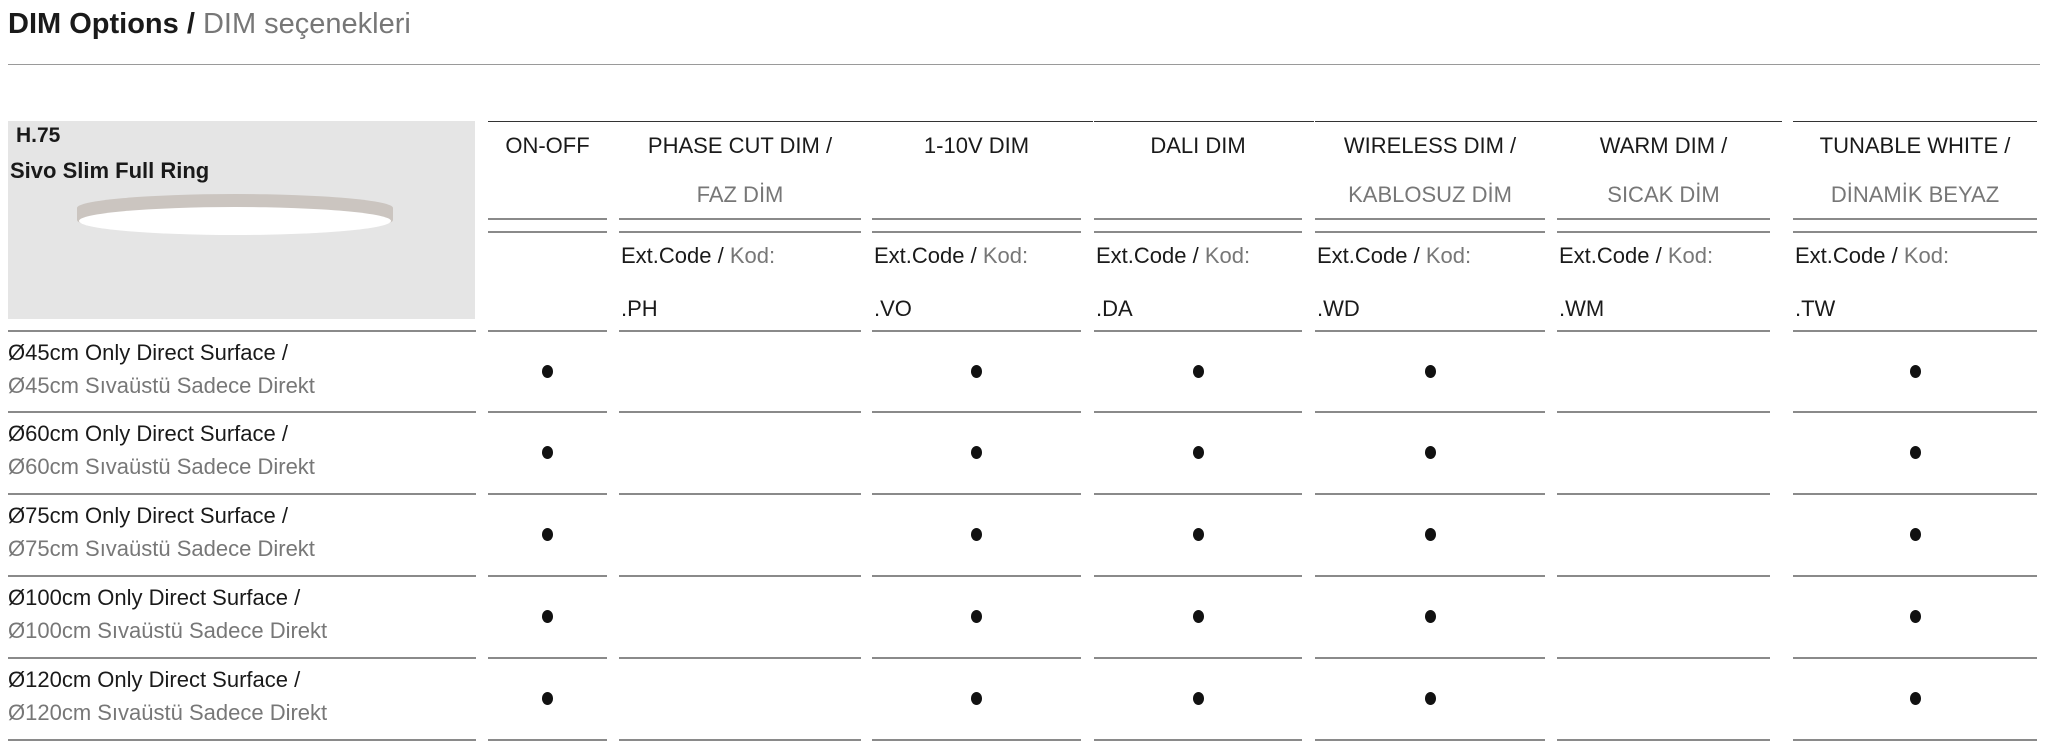  Describe the element at coordinates (1024, 64) in the screenshot. I see `title-divider` at that location.